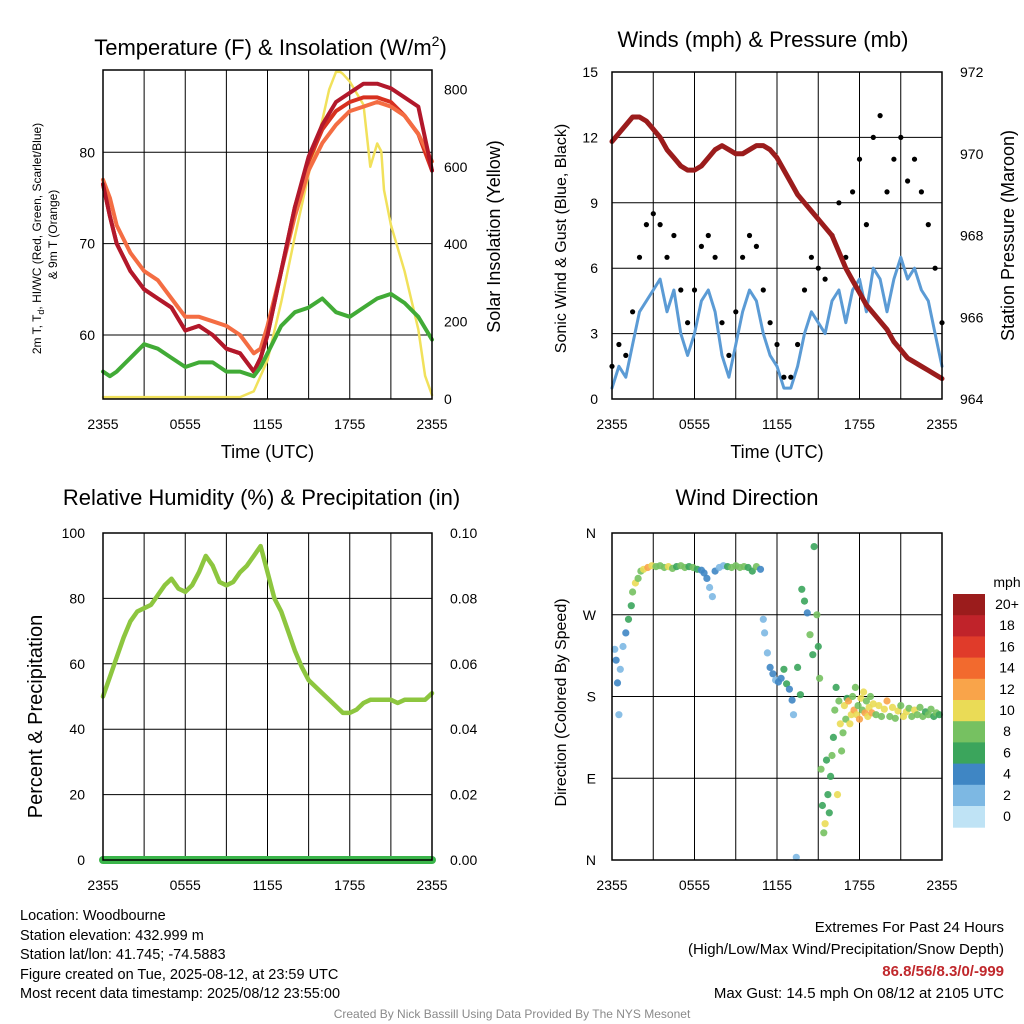  I want to click on ylabel-part: , HI/WC (Red, Green, Scarlet/Blue), so click(37, 216).